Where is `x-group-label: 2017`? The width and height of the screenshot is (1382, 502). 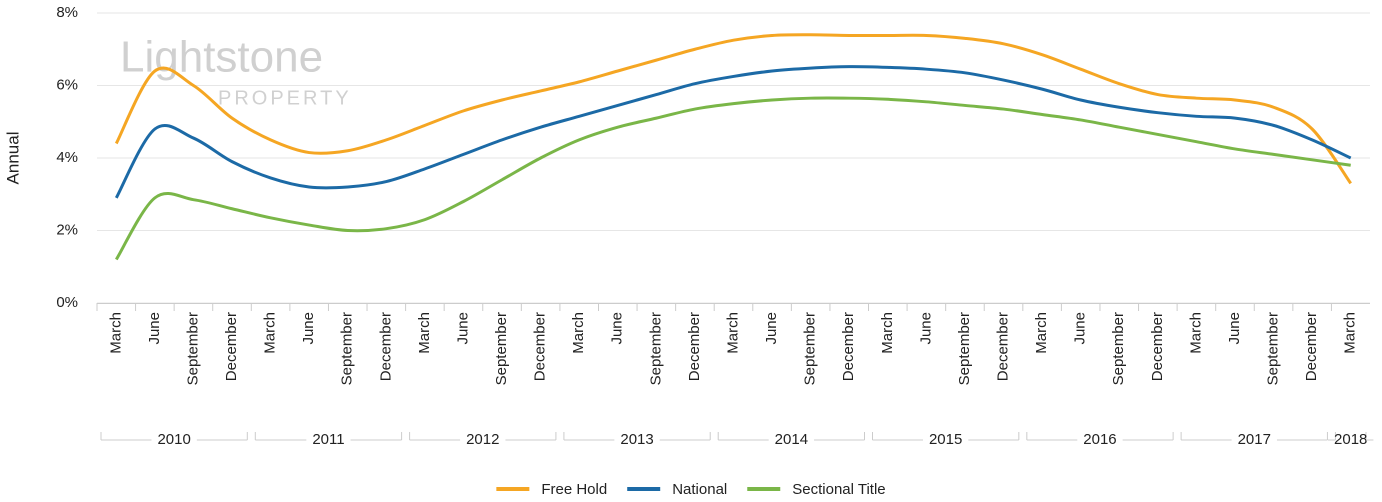
x-group-label: 2017 is located at coordinates (1254, 439).